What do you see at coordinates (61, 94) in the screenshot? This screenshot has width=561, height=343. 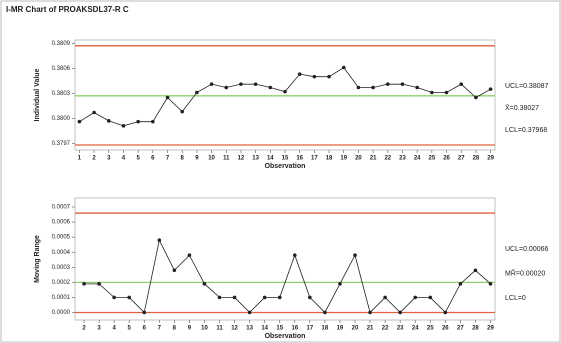 I see `y-tick-label: 0.3803` at bounding box center [61, 94].